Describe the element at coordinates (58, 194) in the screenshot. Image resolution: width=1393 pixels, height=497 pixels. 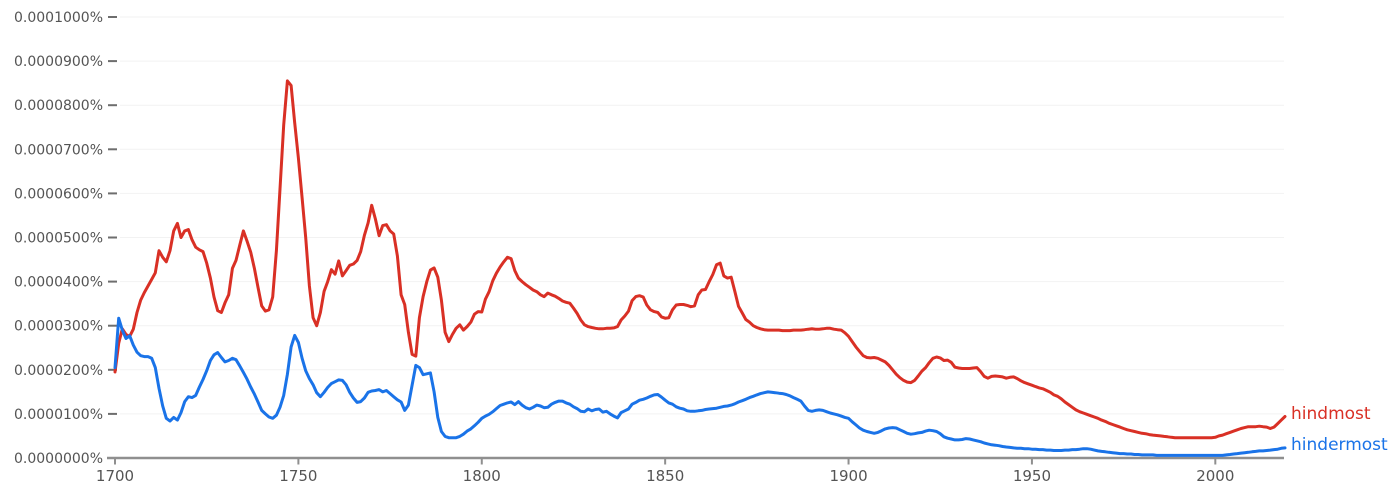
I see `y-axis-label: 0.0000600%` at that location.